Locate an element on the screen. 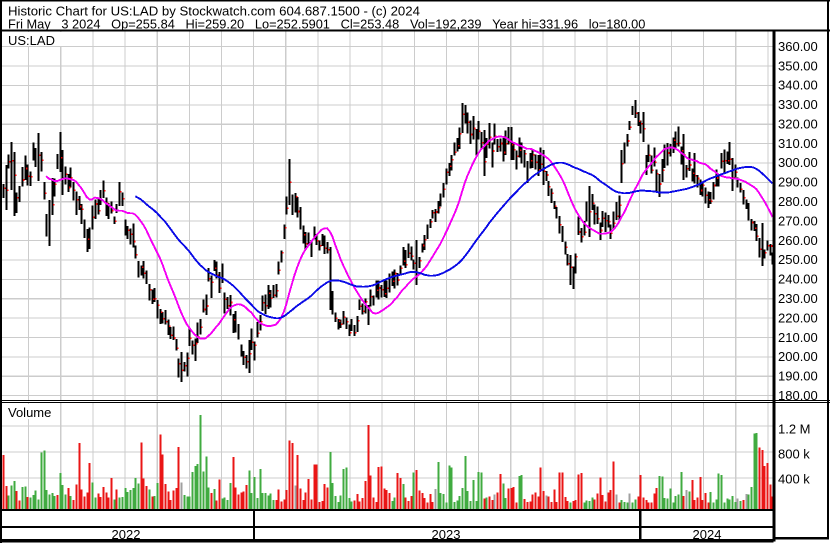  svg-text: Volume is located at coordinates (29, 412).